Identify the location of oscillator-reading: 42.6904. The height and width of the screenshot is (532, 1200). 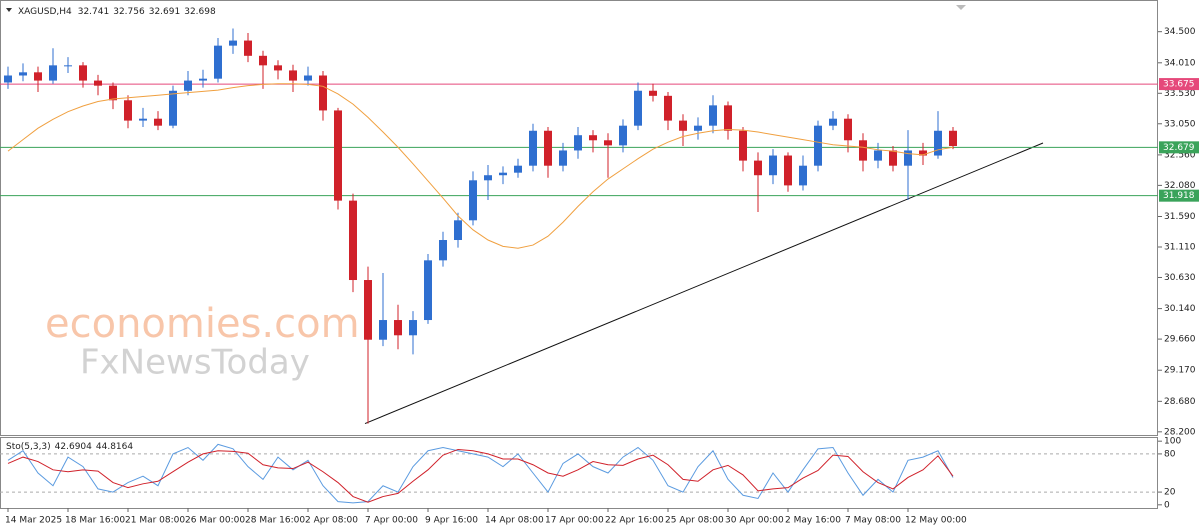
(73, 447).